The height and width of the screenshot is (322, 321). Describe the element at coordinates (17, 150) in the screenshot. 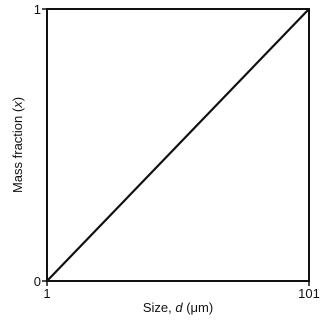

I see `y-axis-label-part-1: Mass fraction (` at that location.